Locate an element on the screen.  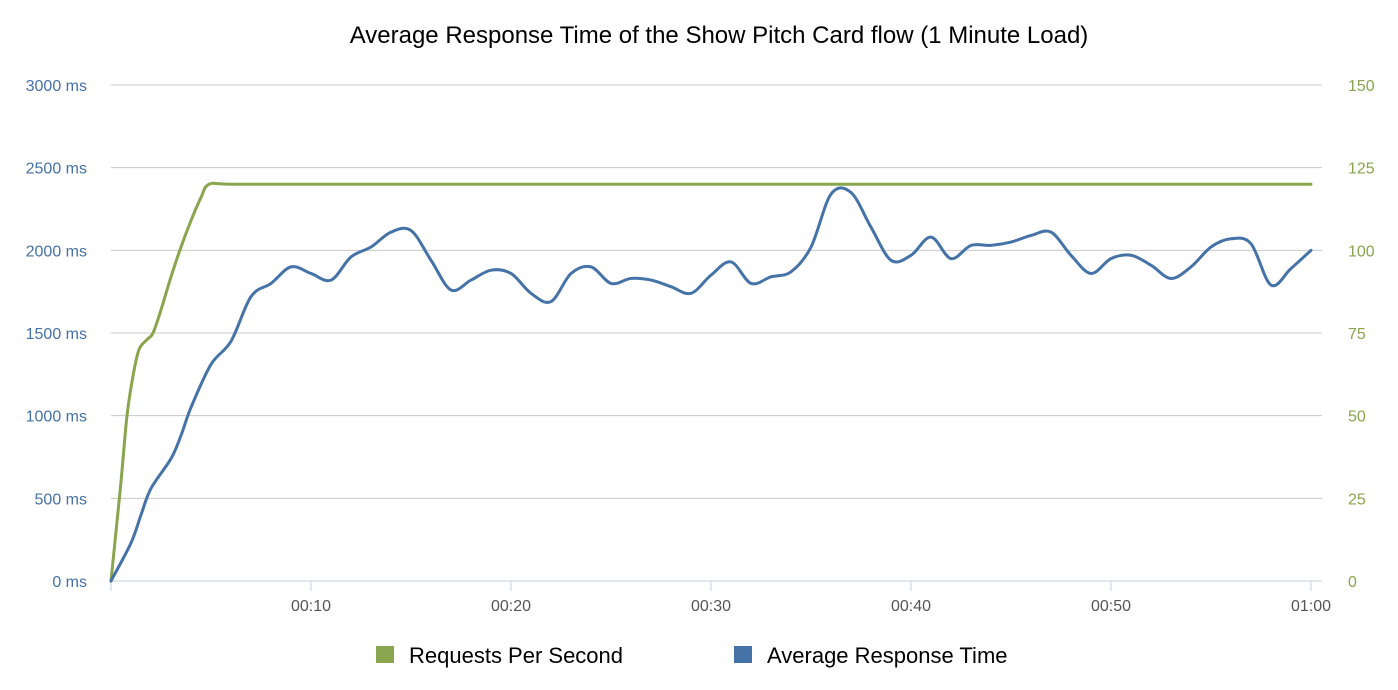
x-tick-label: 00:10 is located at coordinates (311, 606).